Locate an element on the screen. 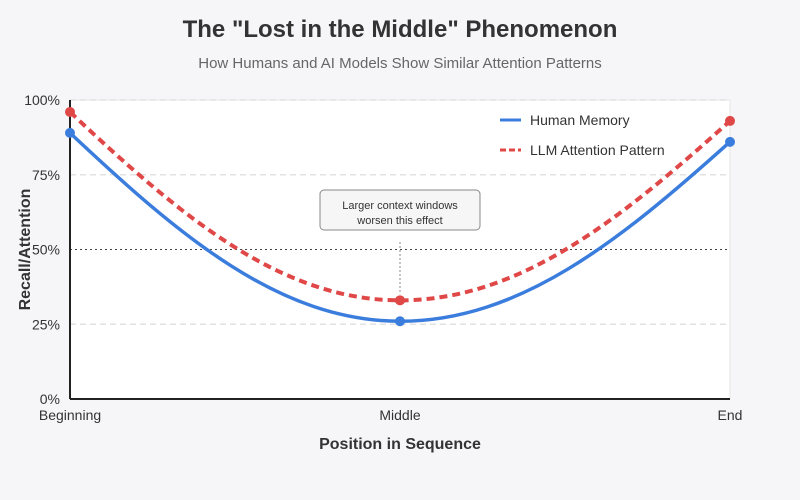 This screenshot has width=800, height=500. annotation-text: Larger context windows is located at coordinates (400, 206).